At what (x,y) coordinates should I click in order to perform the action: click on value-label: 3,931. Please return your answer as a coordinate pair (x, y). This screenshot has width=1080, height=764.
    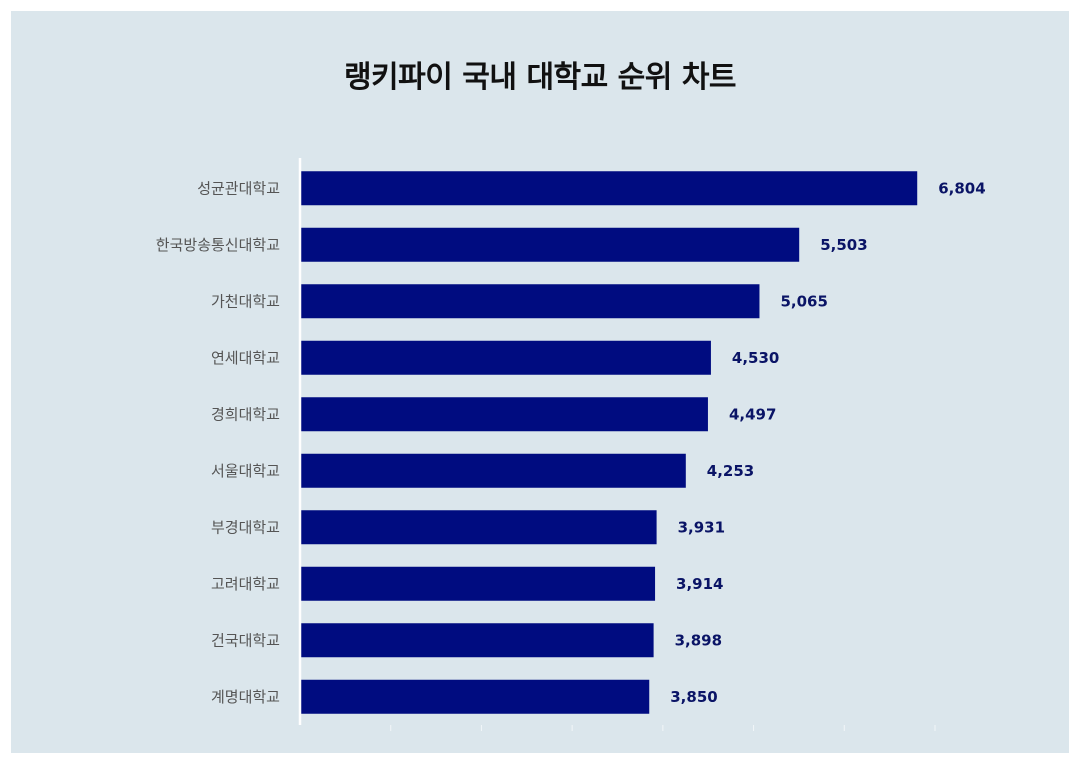
    Looking at the image, I should click on (701, 527).